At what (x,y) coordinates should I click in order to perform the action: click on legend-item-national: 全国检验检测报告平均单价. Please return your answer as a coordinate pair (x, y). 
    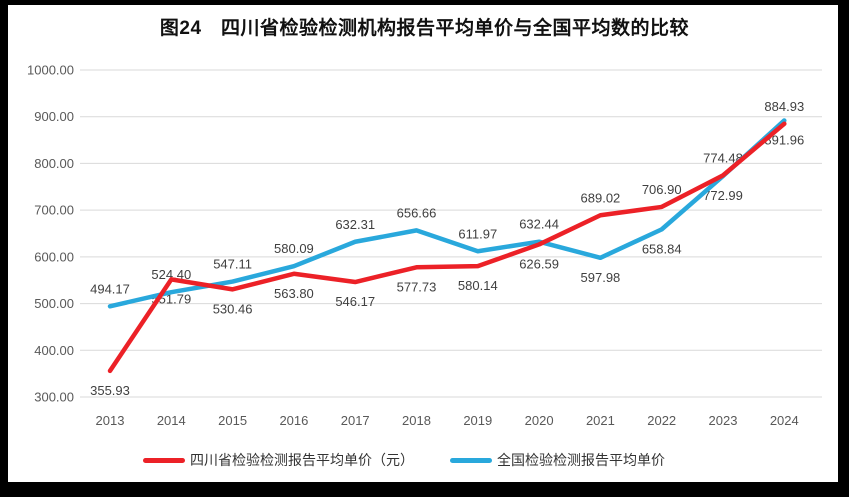
    Looking at the image, I should click on (557, 460).